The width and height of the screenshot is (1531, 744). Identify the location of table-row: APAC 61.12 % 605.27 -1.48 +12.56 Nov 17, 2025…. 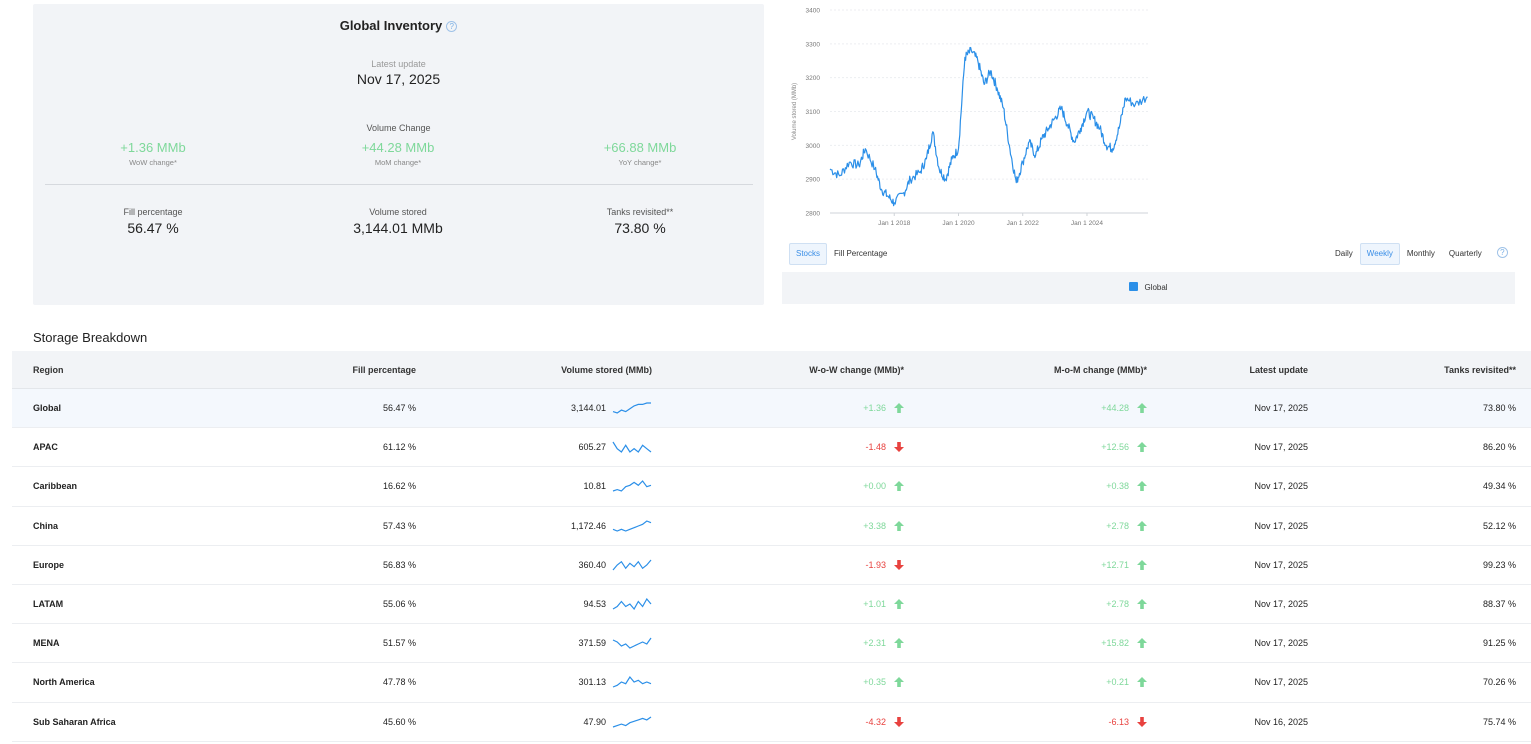
(771, 448).